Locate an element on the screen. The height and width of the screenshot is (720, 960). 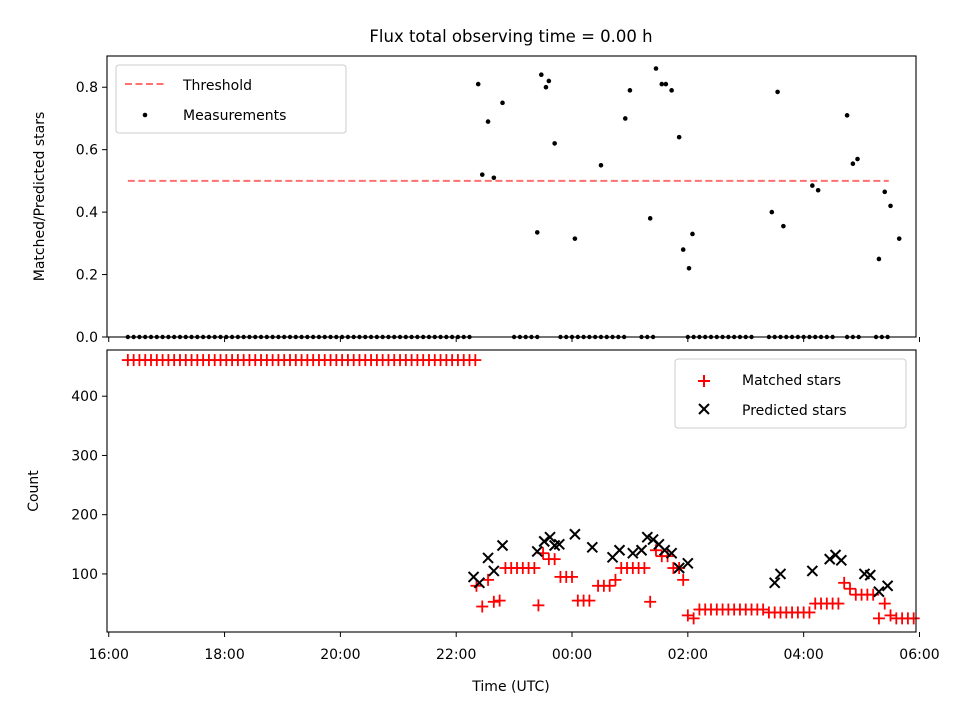
legend-measurements-swatch is located at coordinates (145, 115).